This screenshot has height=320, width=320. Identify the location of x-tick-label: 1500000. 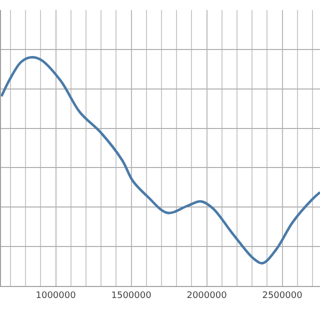
(131, 295).